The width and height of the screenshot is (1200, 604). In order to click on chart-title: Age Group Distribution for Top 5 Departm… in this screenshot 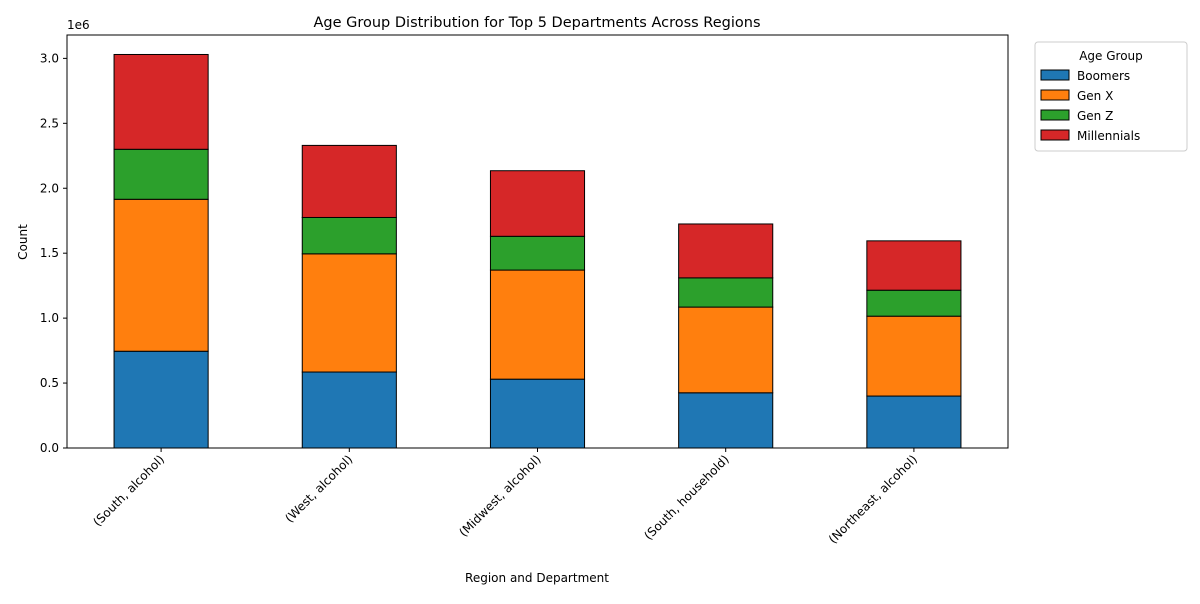, I will do `click(536, 23)`.